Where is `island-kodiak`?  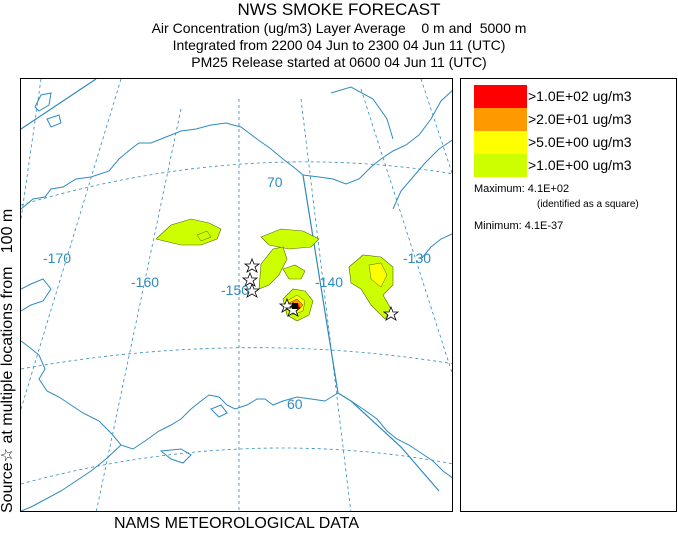
island-kodiak is located at coordinates (175, 456).